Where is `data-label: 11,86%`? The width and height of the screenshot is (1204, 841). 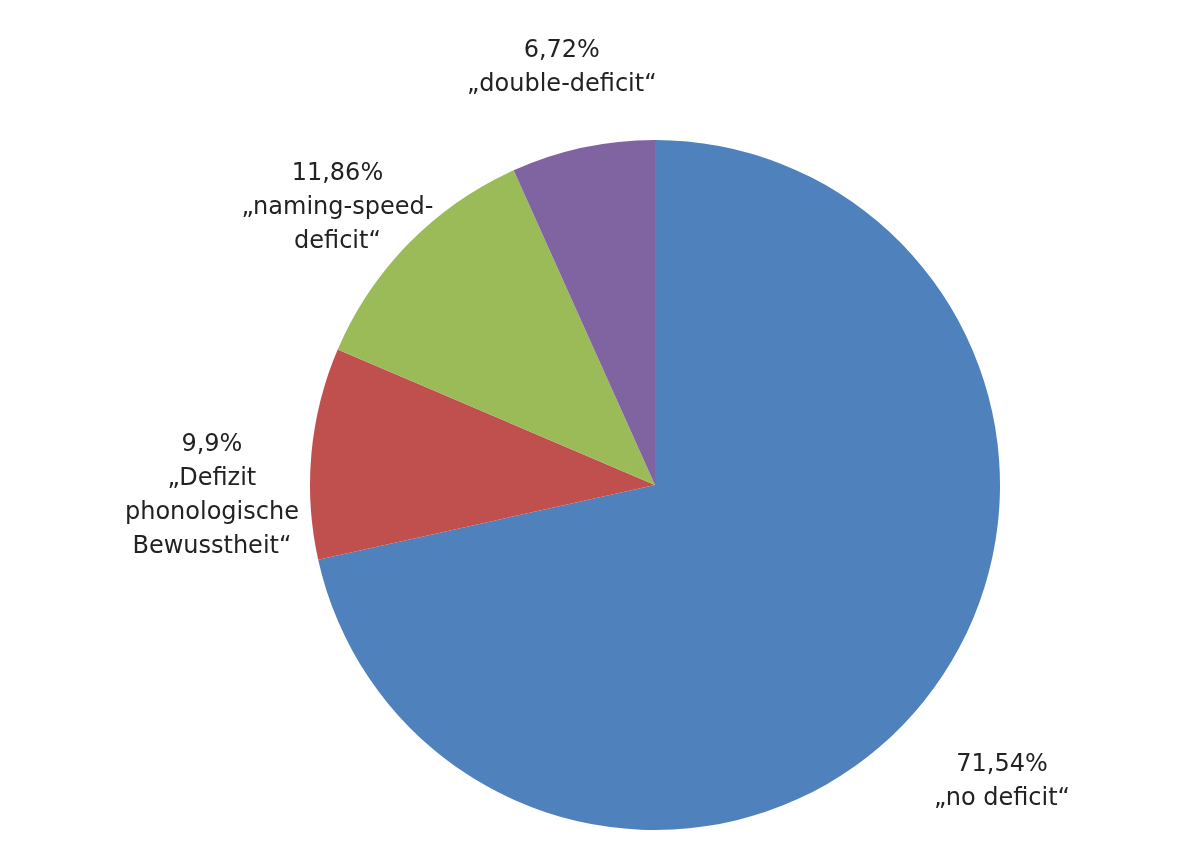
data-label: 11,86% is located at coordinates (337, 172).